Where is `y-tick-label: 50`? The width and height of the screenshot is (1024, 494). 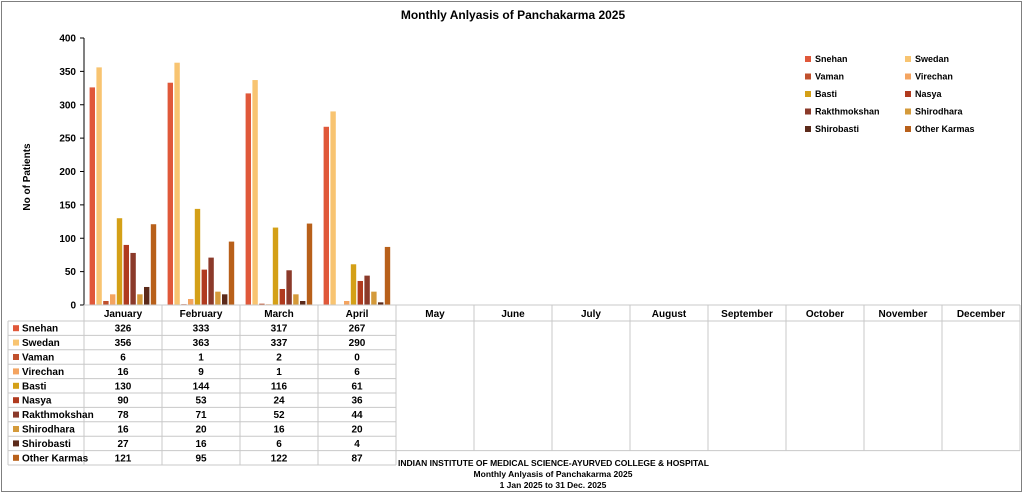
y-tick-label: 50 is located at coordinates (71, 272).